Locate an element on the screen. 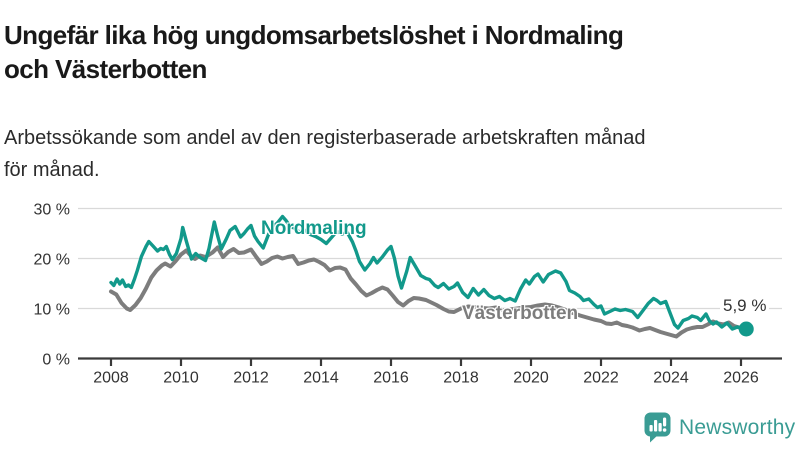 Image resolution: width=800 pixels, height=450 pixels. logo-text: Newsworthy is located at coordinates (737, 427).